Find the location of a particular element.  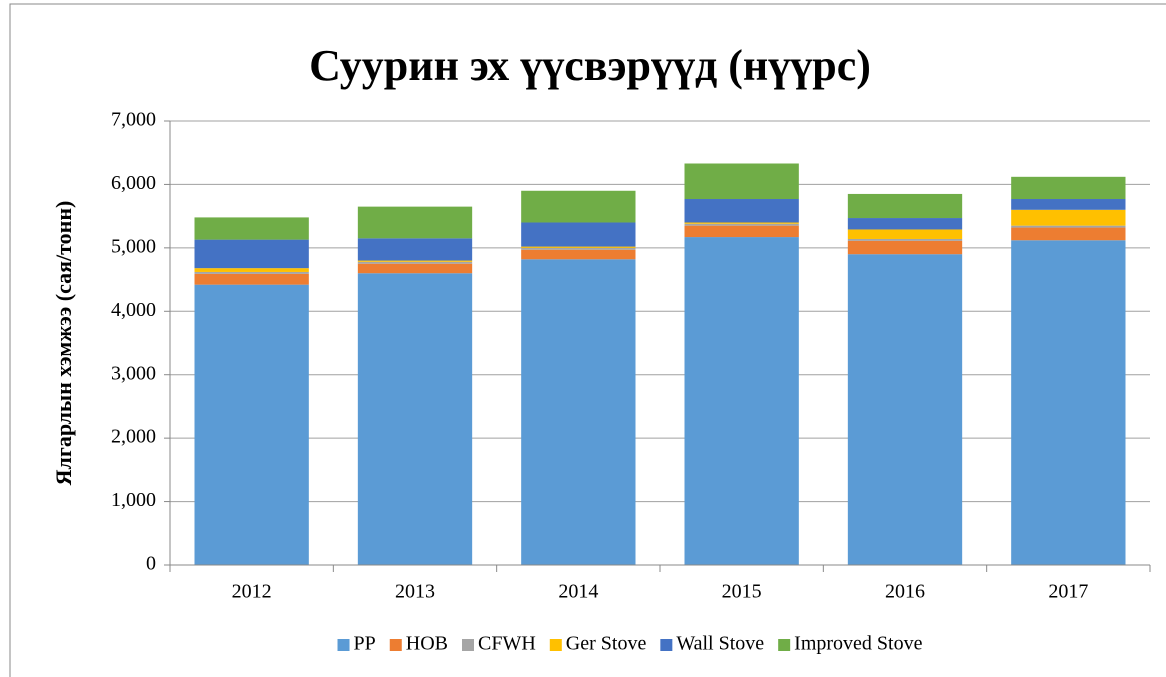

x-tick-label: 2017 is located at coordinates (1068, 592).